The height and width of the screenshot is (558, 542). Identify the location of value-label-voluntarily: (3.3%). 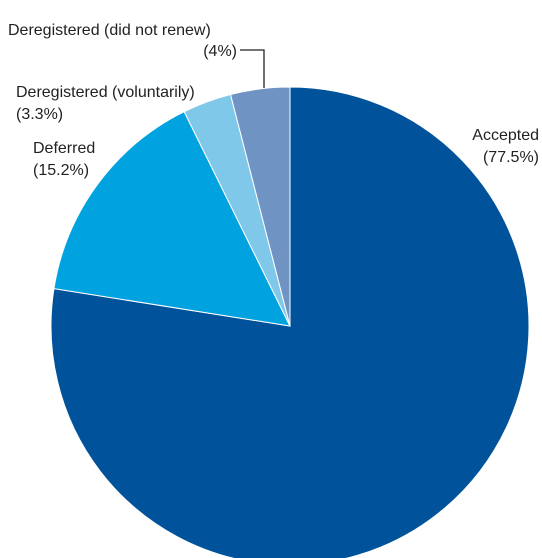
(39, 114).